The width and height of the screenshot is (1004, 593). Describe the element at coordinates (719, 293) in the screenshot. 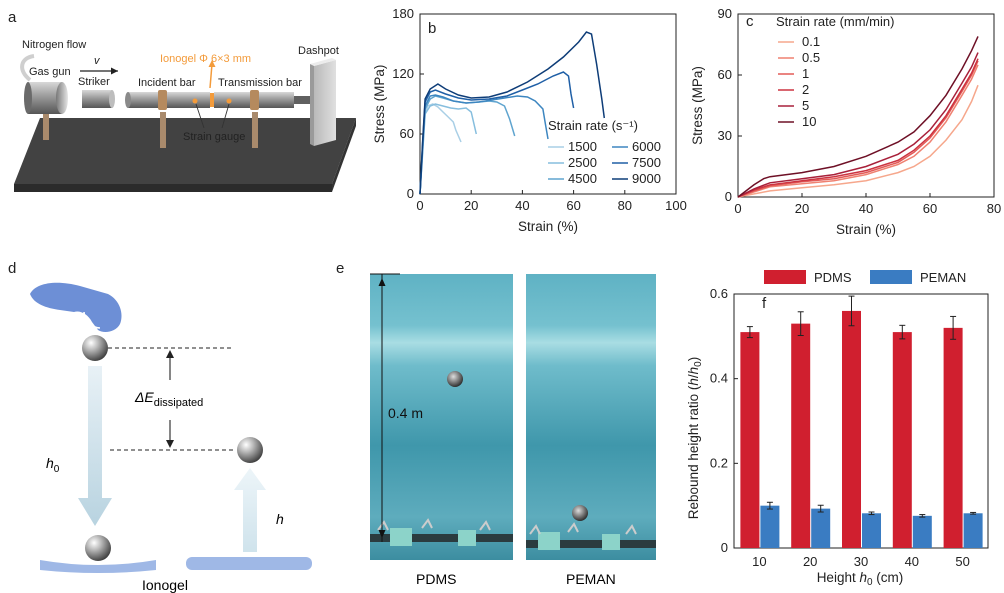

I see `y-tick-label: 0.6` at that location.